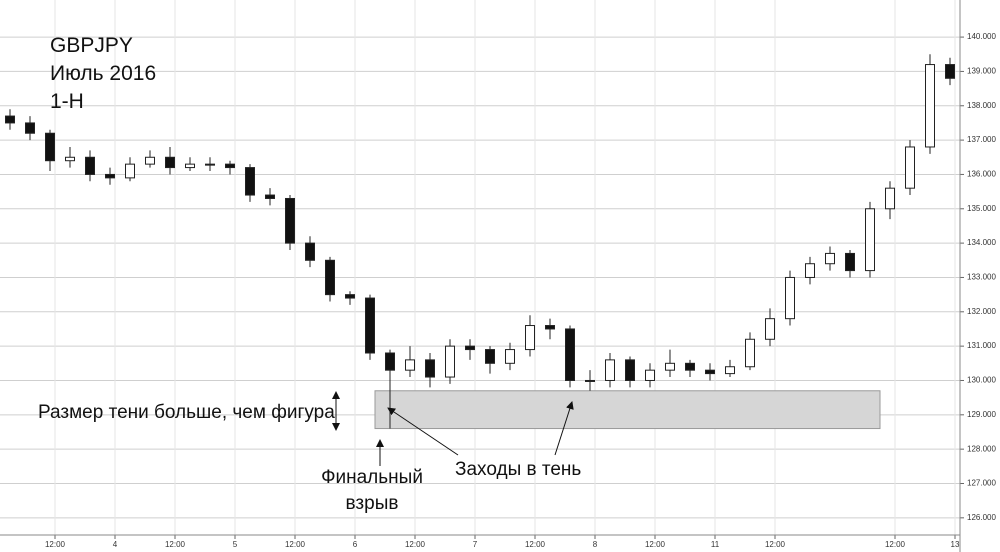  Describe the element at coordinates (235, 544) in the screenshot. I see `x-tick-label: 5` at that location.